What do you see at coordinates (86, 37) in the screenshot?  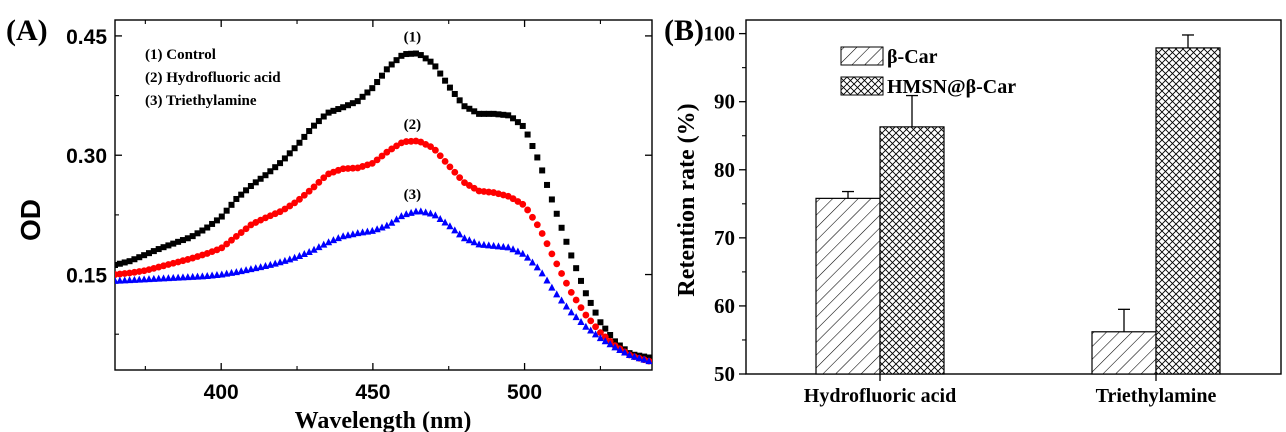 I see `y-tick-label-a: 0.45` at bounding box center [86, 37].